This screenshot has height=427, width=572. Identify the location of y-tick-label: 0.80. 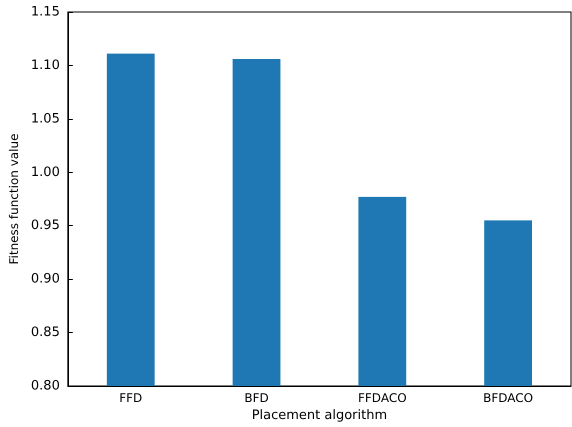
(45, 386).